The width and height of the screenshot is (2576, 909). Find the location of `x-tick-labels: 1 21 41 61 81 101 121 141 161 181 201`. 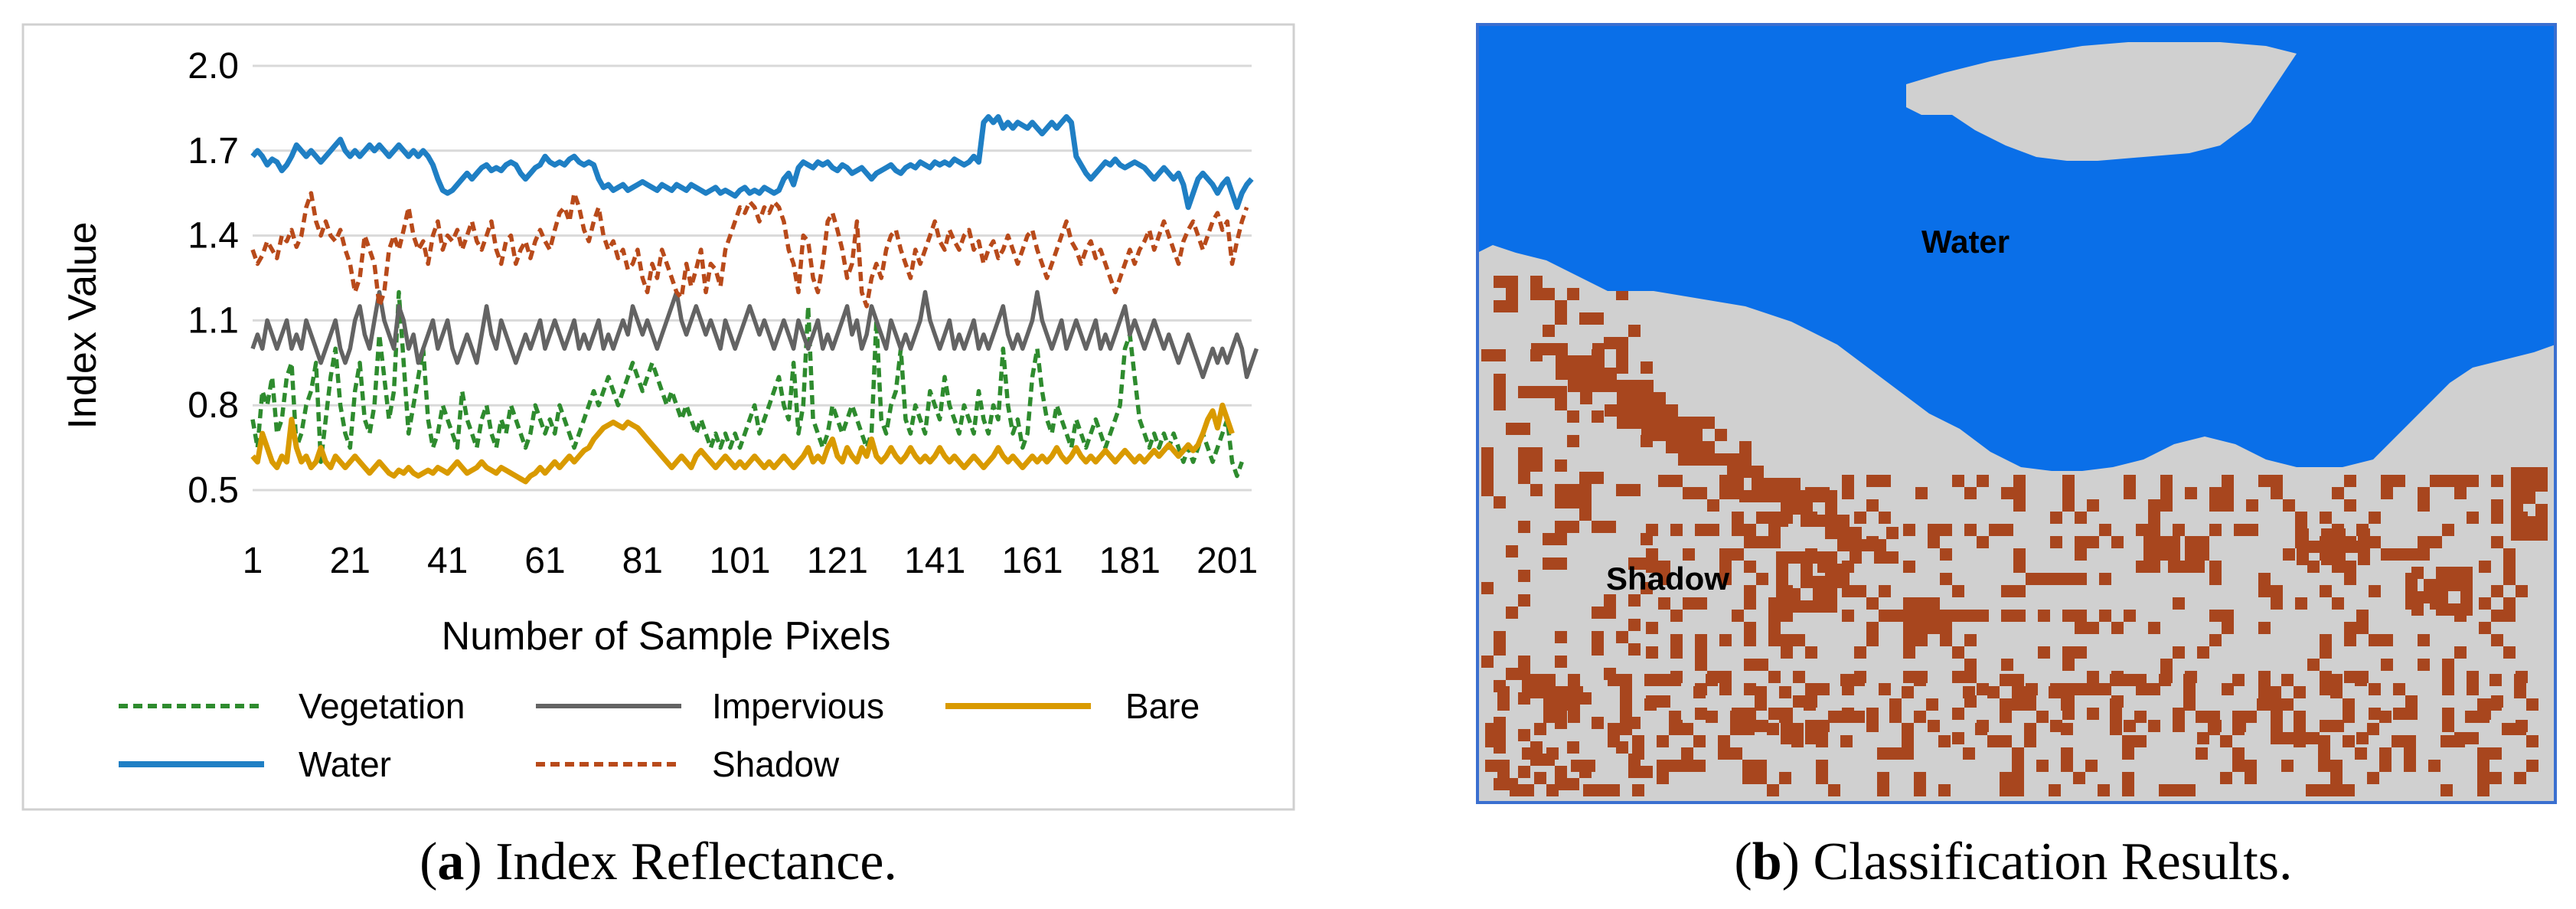

x-tick-labels: 1 21 41 61 81 101 121 141 161 181 201 is located at coordinates (751, 561).